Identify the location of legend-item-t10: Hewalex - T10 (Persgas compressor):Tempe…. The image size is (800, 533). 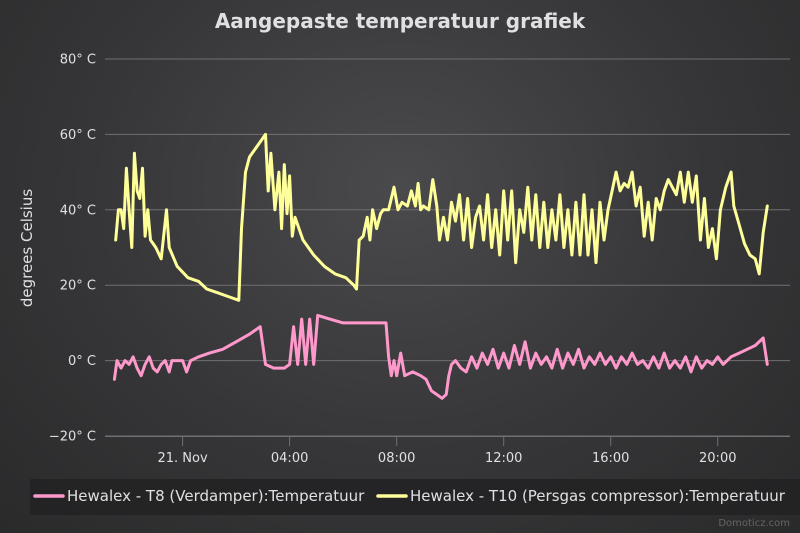
(598, 496).